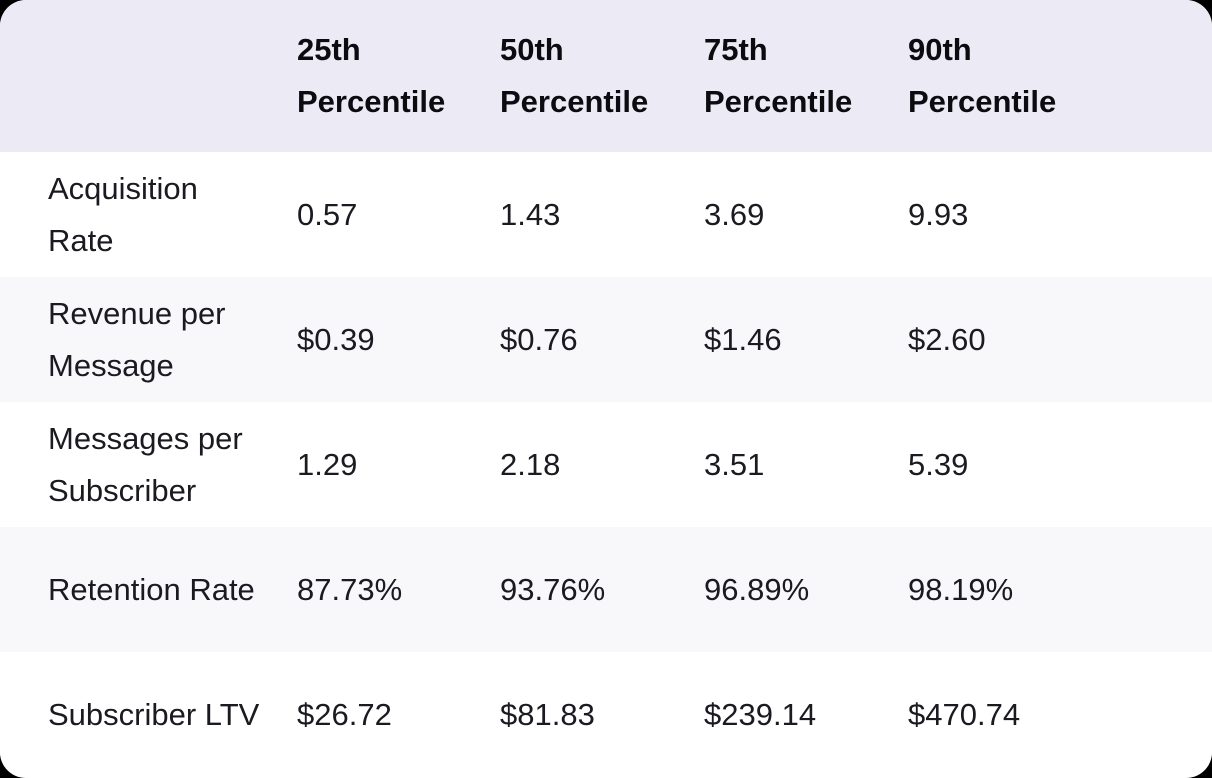  Describe the element at coordinates (1060, 464) in the screenshot. I see `cell-value: 5.39` at that location.